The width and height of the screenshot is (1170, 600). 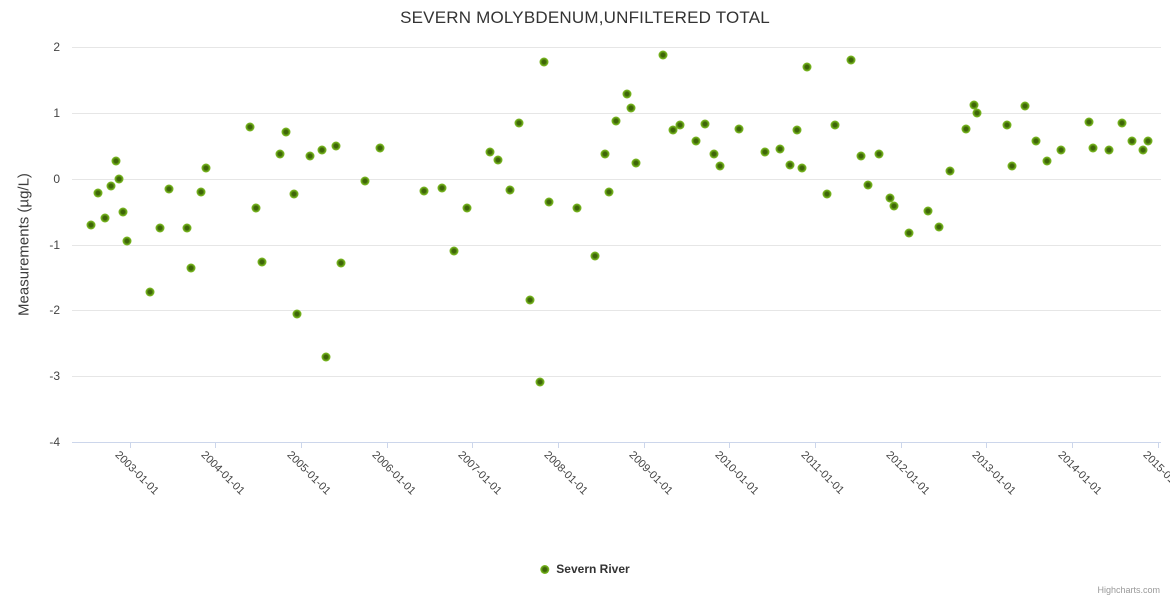 I want to click on chart-title: SEVERN MOLYBDENUM,UNFILTERED TOTAL, so click(x=585, y=17).